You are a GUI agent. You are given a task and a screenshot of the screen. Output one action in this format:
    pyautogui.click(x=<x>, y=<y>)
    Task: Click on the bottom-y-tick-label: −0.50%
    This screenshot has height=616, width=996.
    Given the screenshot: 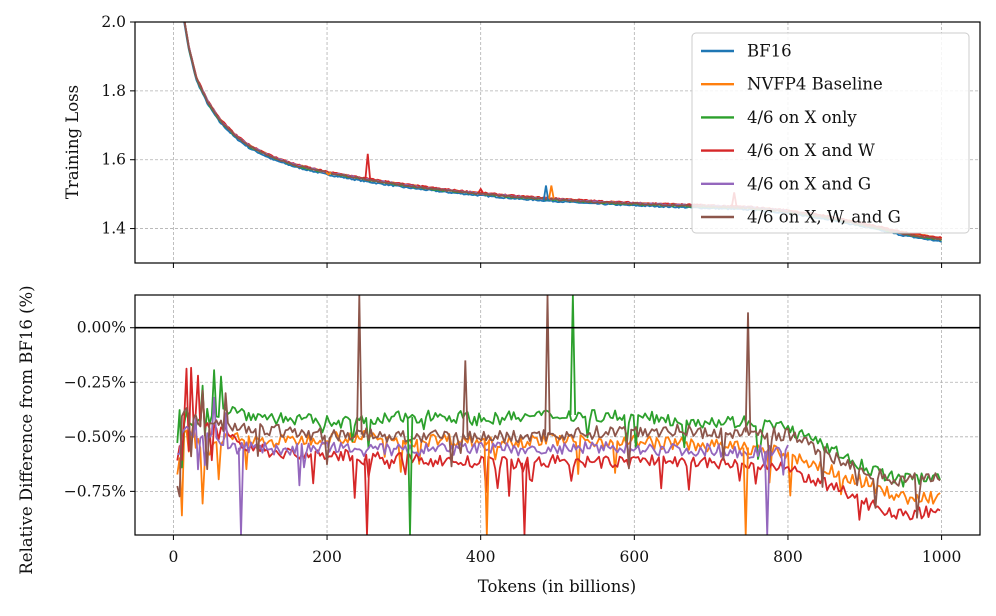 What is the action you would take?
    pyautogui.click(x=95, y=437)
    